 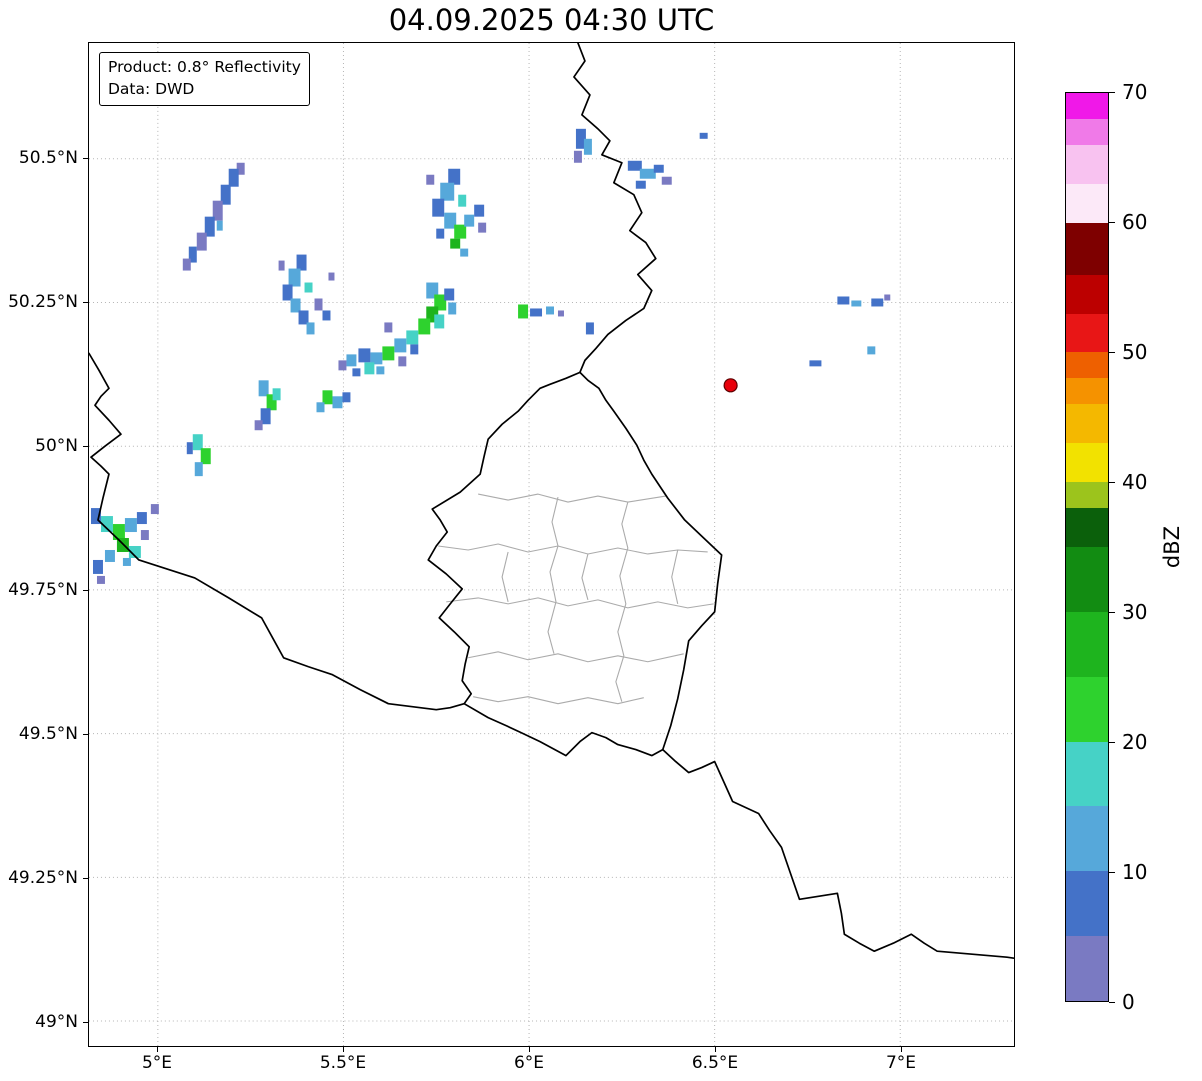 What do you see at coordinates (551, 20) in the screenshot?
I see `figure-title: 04.09.2025 04:30 UTC` at bounding box center [551, 20].